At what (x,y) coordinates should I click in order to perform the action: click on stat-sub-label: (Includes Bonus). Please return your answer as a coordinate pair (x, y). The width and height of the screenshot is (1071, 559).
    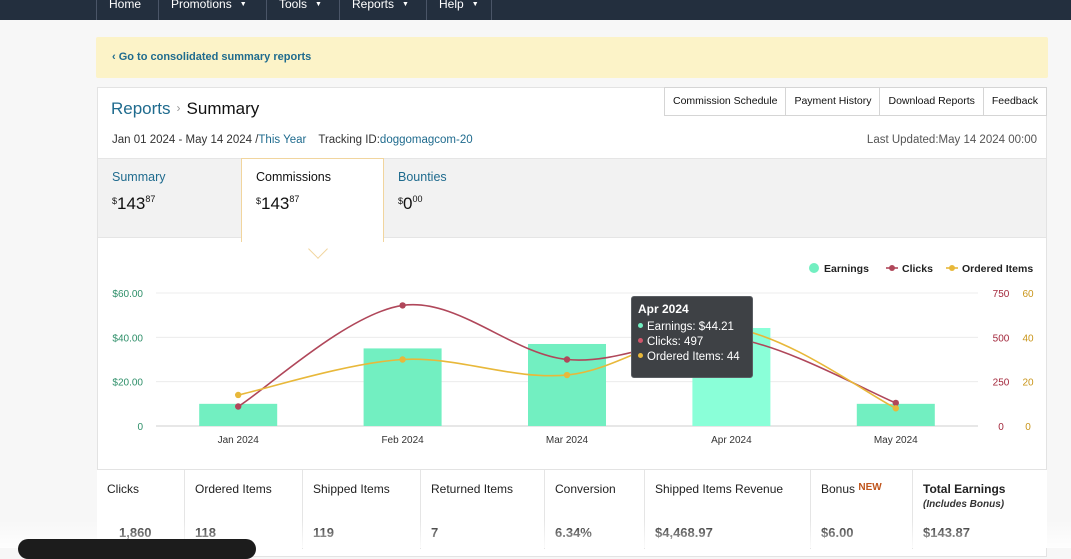
    Looking at the image, I should click on (964, 504).